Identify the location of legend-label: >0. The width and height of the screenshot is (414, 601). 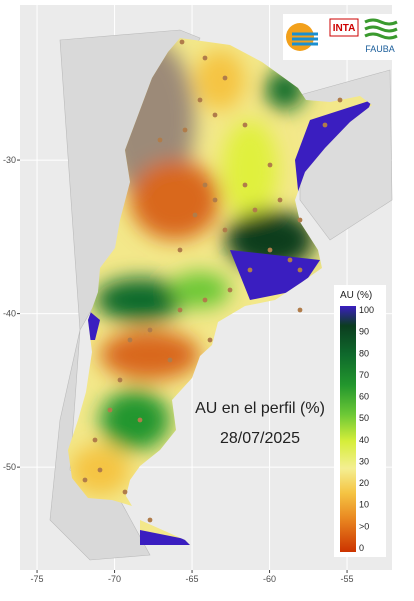
(364, 526).